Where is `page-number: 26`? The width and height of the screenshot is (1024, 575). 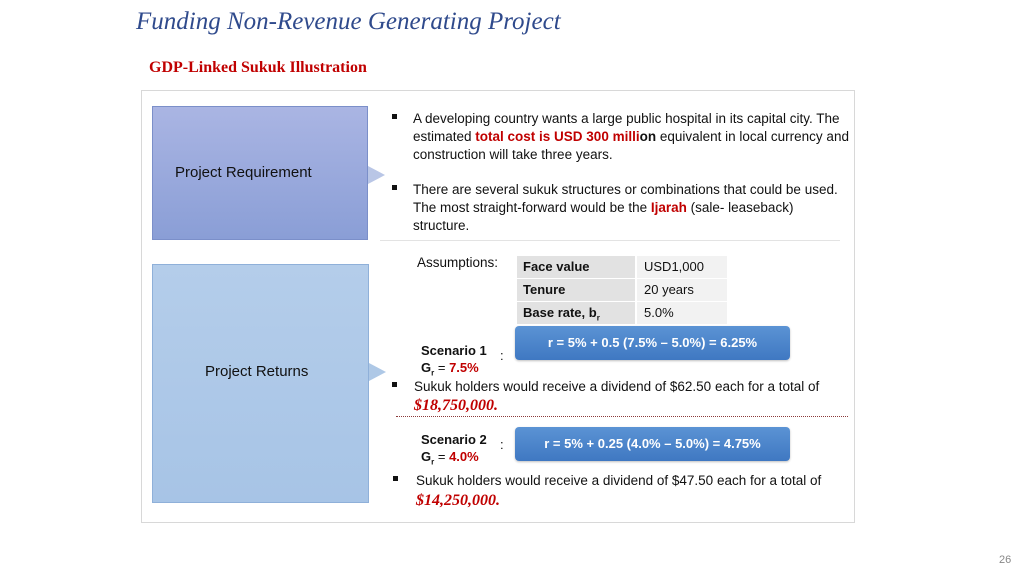
page-number: 26 is located at coordinates (1005, 560).